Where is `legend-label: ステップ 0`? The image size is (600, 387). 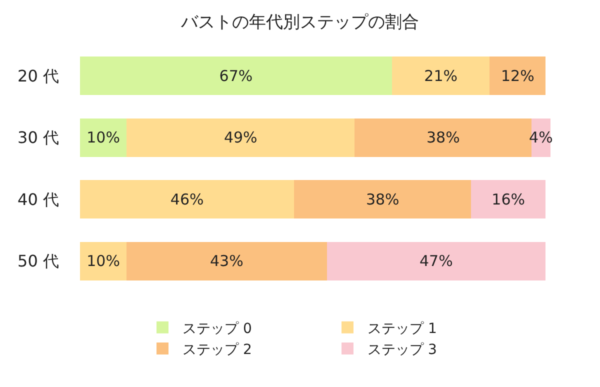
legend-label: ステップ 0 is located at coordinates (217, 328).